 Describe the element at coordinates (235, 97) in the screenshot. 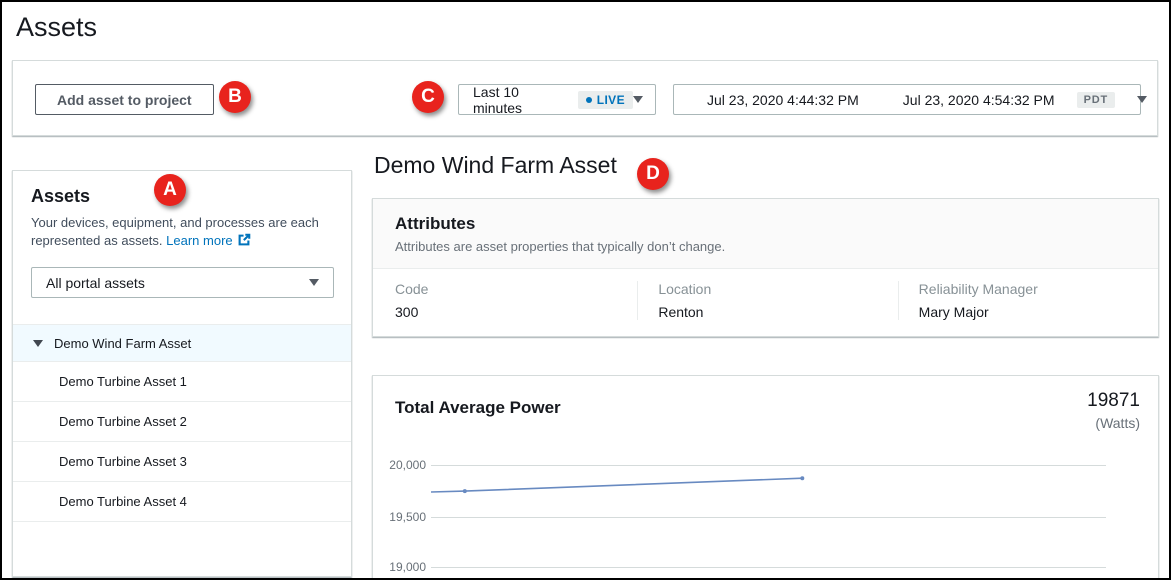

I see `callout-badge-b: B` at that location.